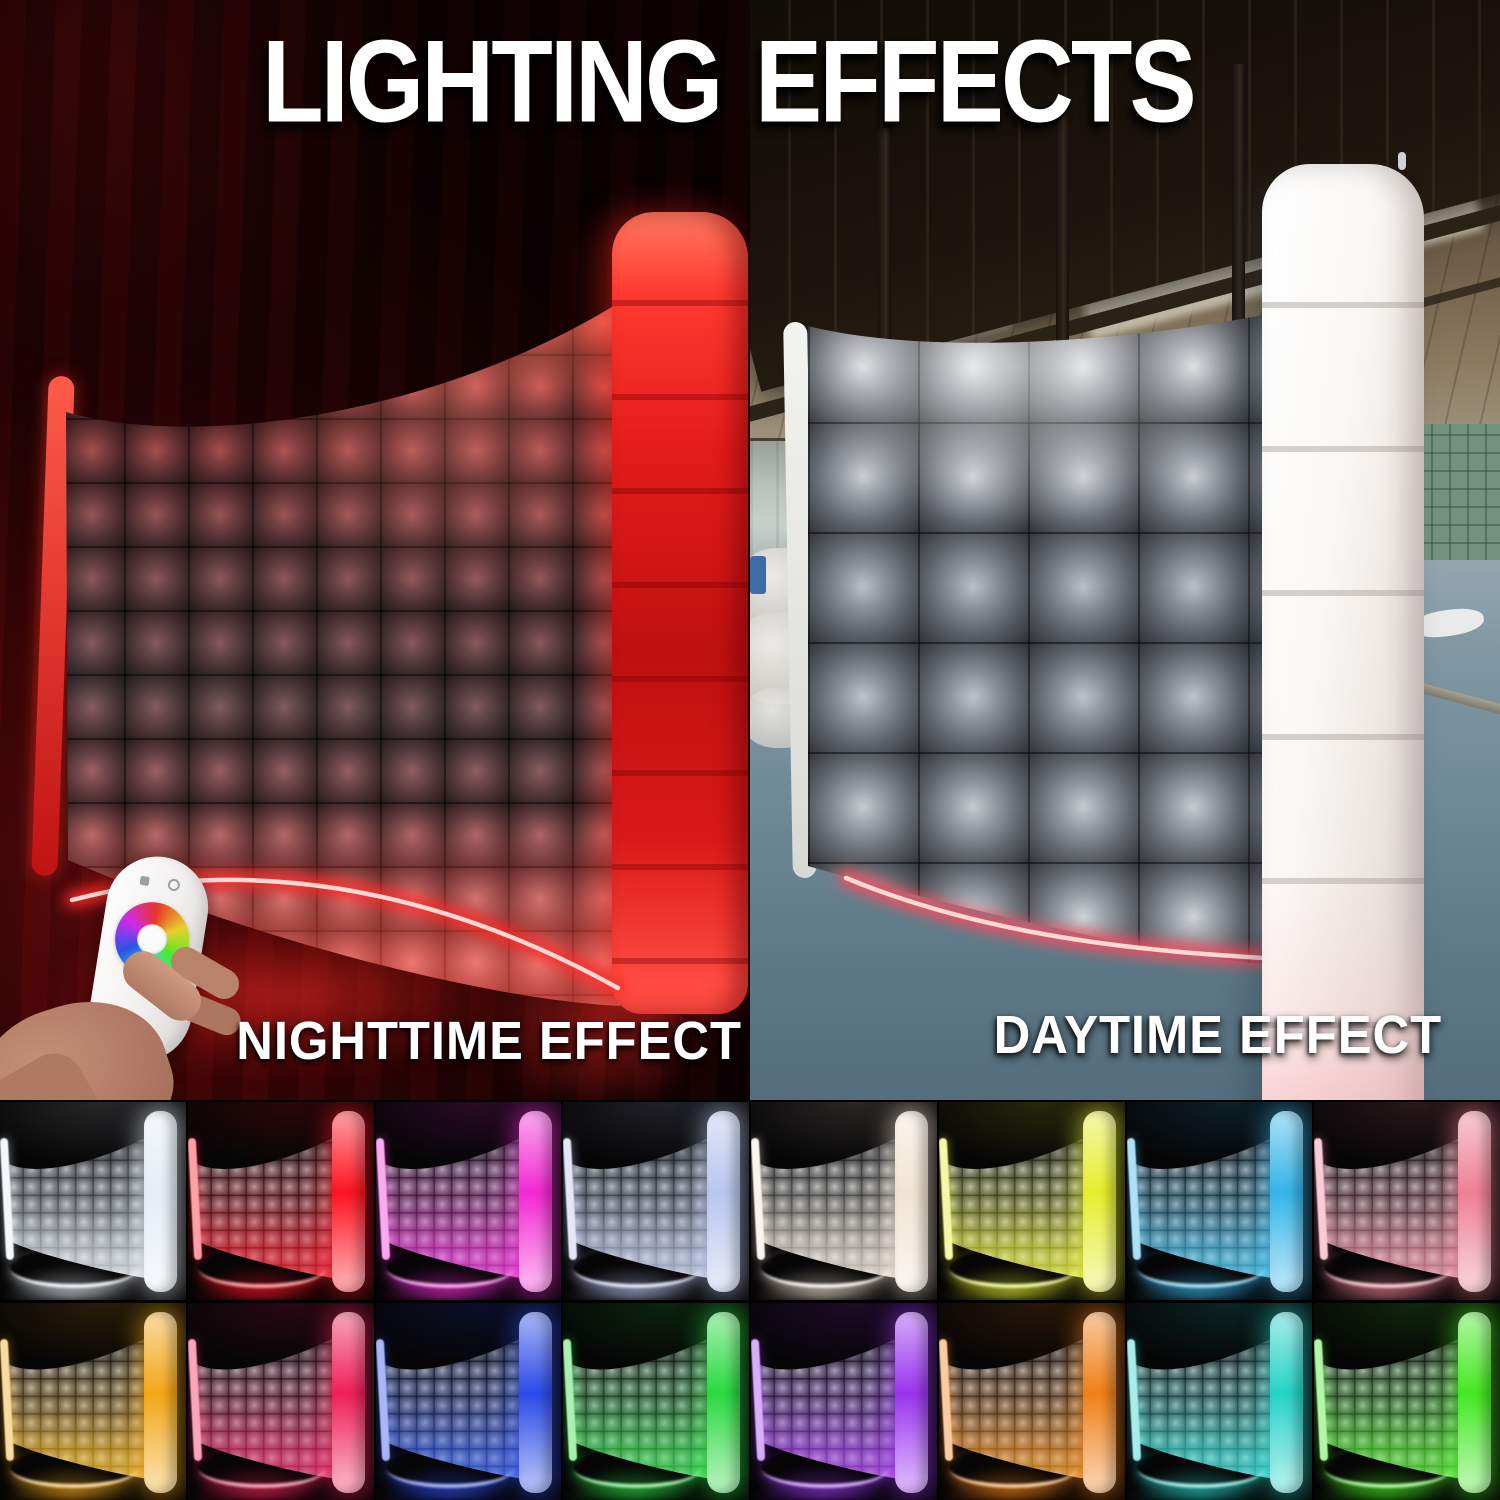  Describe the element at coordinates (174, 885) in the screenshot. I see `remote-power-icon` at that location.